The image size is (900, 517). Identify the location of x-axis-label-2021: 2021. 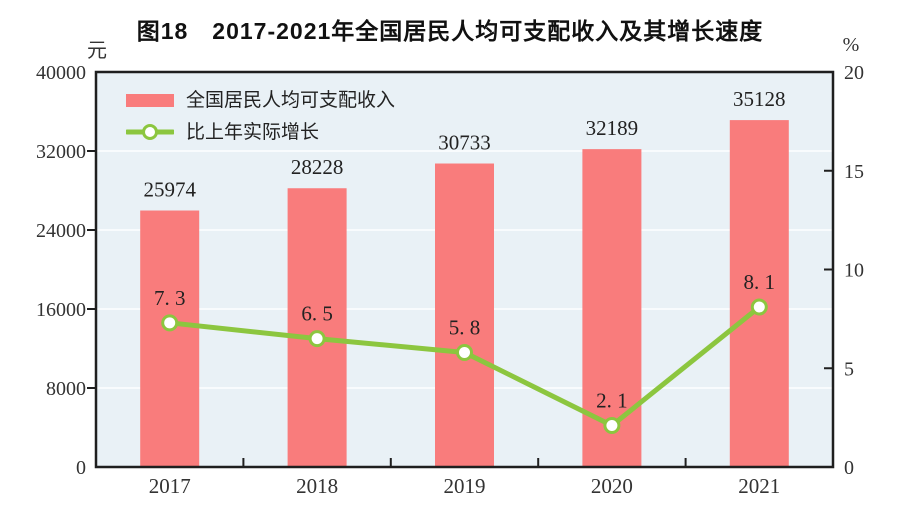
(759, 486).